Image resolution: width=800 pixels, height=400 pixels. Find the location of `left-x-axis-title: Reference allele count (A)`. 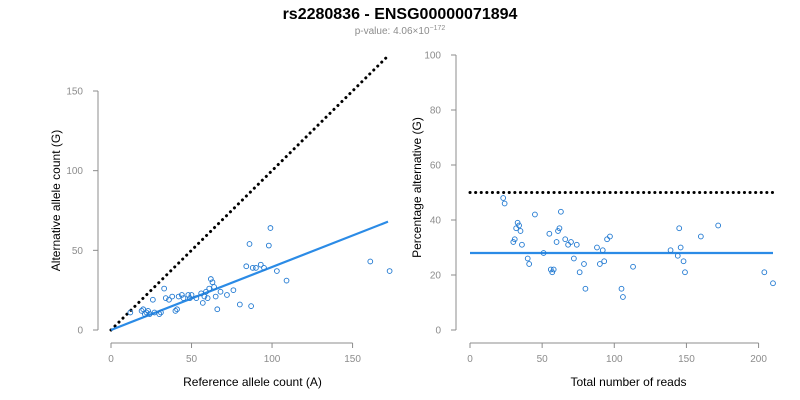

left-x-axis-title: Reference allele count (A) is located at coordinates (252, 382).